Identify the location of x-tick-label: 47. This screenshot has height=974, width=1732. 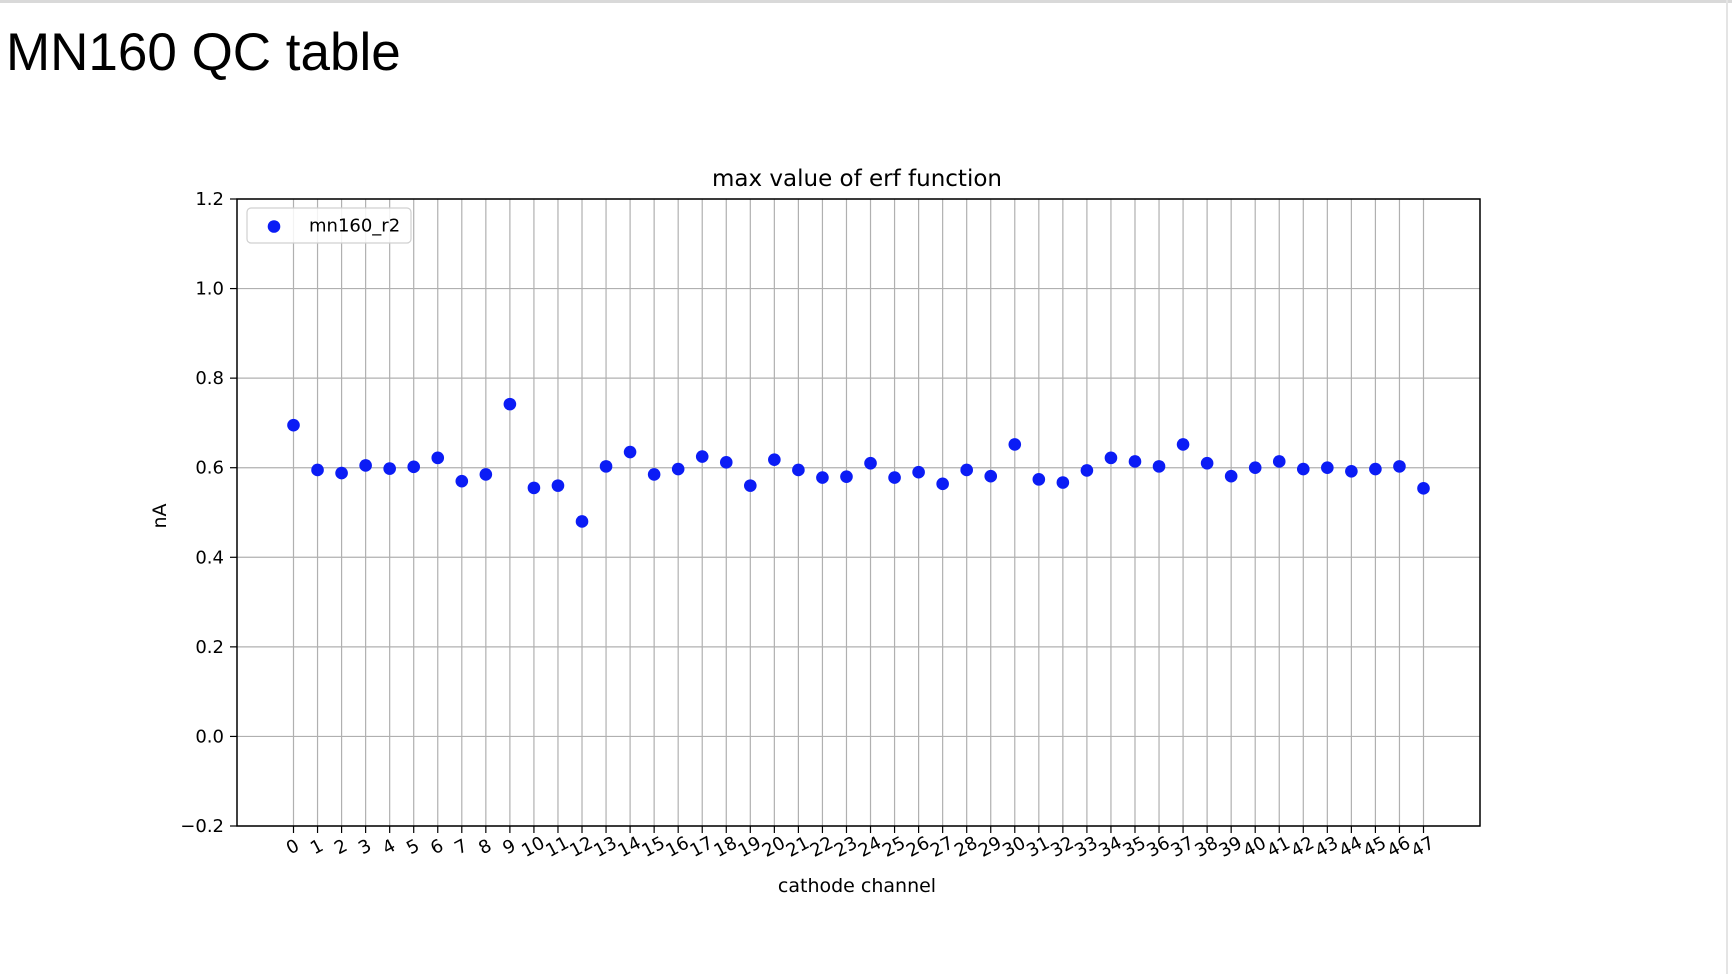
(1423, 846).